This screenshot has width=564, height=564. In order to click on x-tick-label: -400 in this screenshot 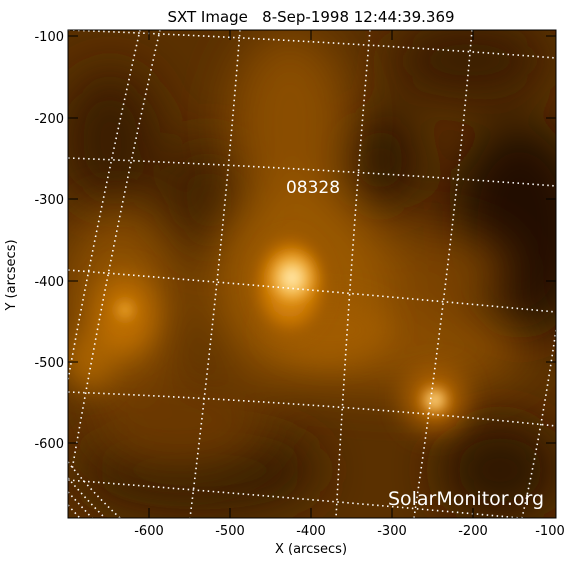, I will do `click(311, 531)`.